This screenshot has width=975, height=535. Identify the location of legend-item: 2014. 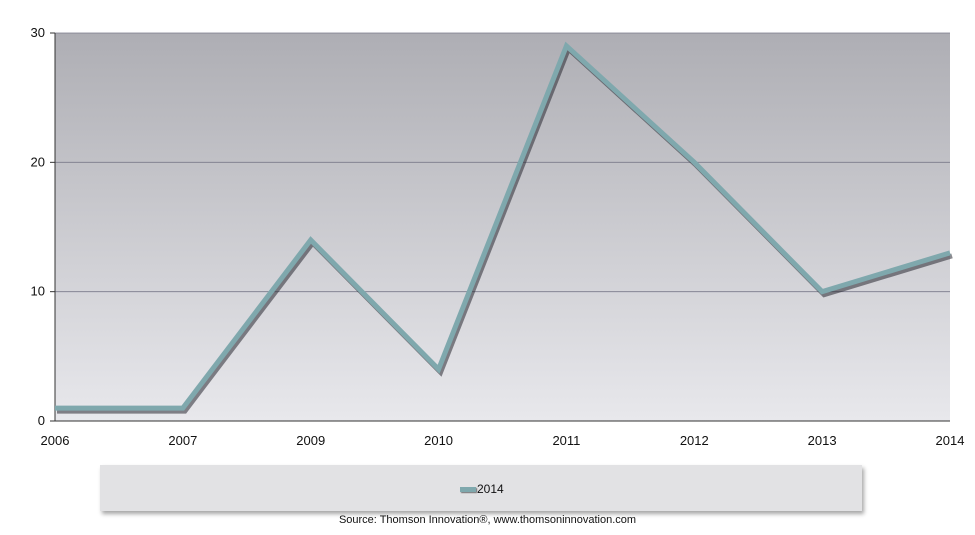
(482, 489).